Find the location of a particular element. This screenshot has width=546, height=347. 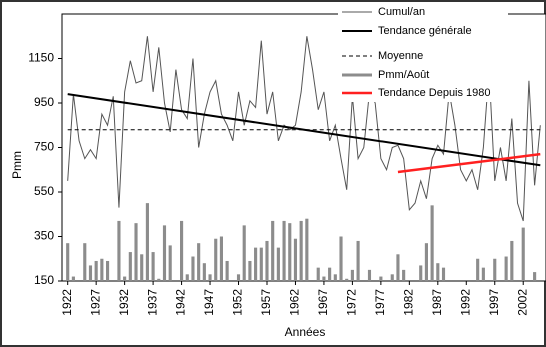

x-tick-label: 1957 is located at coordinates (266, 302).